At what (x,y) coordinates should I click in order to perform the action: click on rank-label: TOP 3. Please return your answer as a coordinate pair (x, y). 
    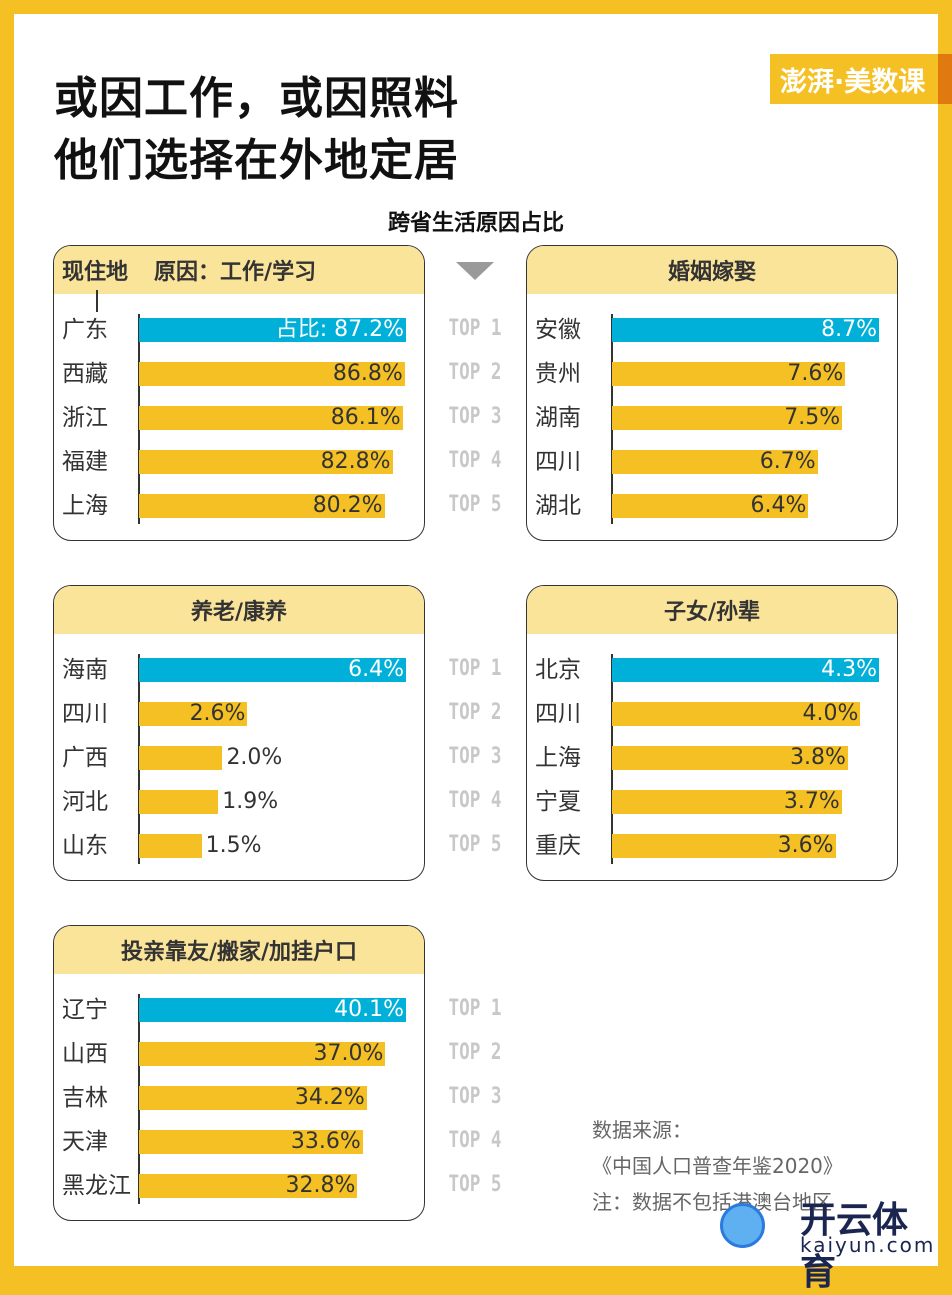
    Looking at the image, I should click on (475, 1096).